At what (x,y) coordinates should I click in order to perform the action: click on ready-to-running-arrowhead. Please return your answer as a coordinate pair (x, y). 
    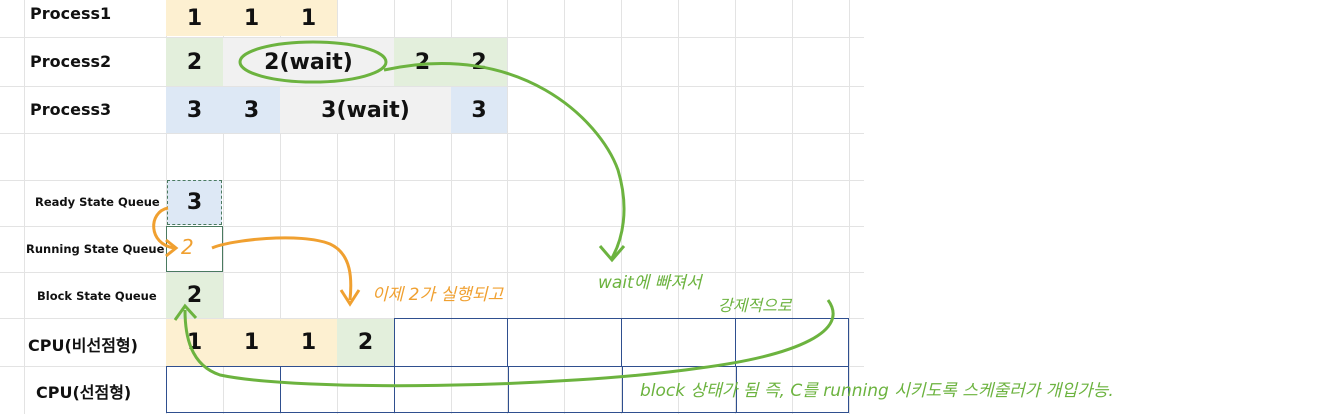
    Looking at the image, I should click on (172, 248).